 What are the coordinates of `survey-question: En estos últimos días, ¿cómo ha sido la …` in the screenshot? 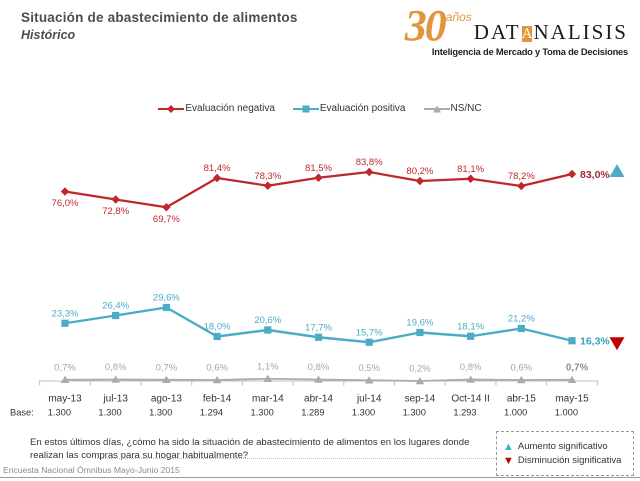 It's located at (250, 449).